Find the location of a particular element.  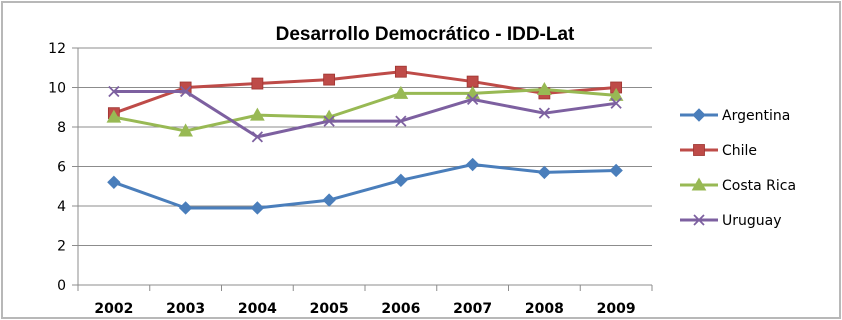

y-tick-label: 6 is located at coordinates (61, 168).